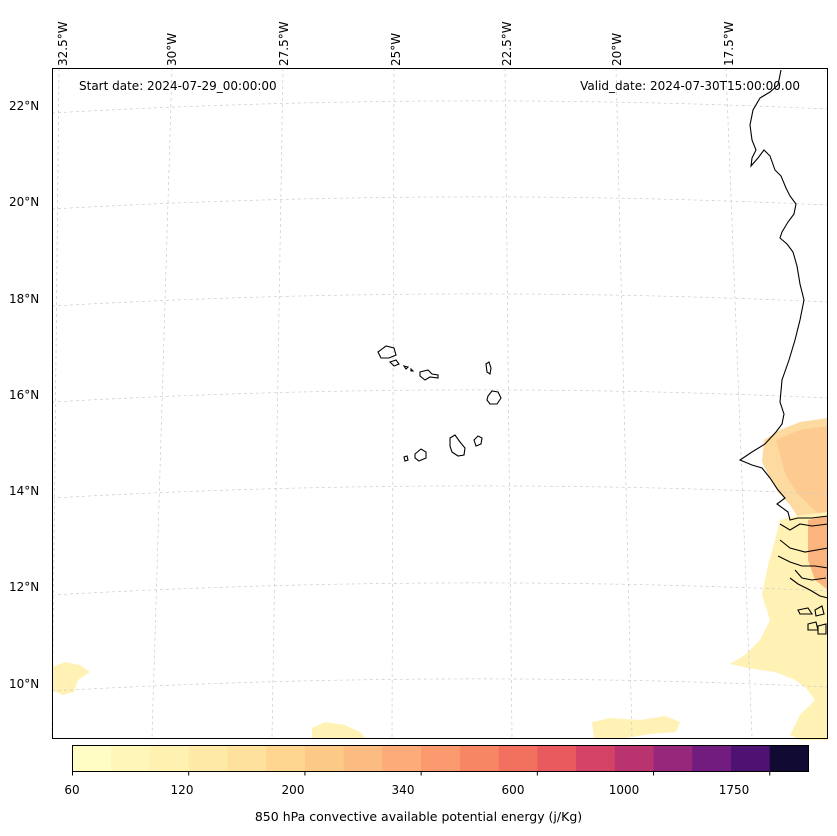 This screenshot has height=836, width=837. I want to click on lat-label: 18°N, so click(24, 299).